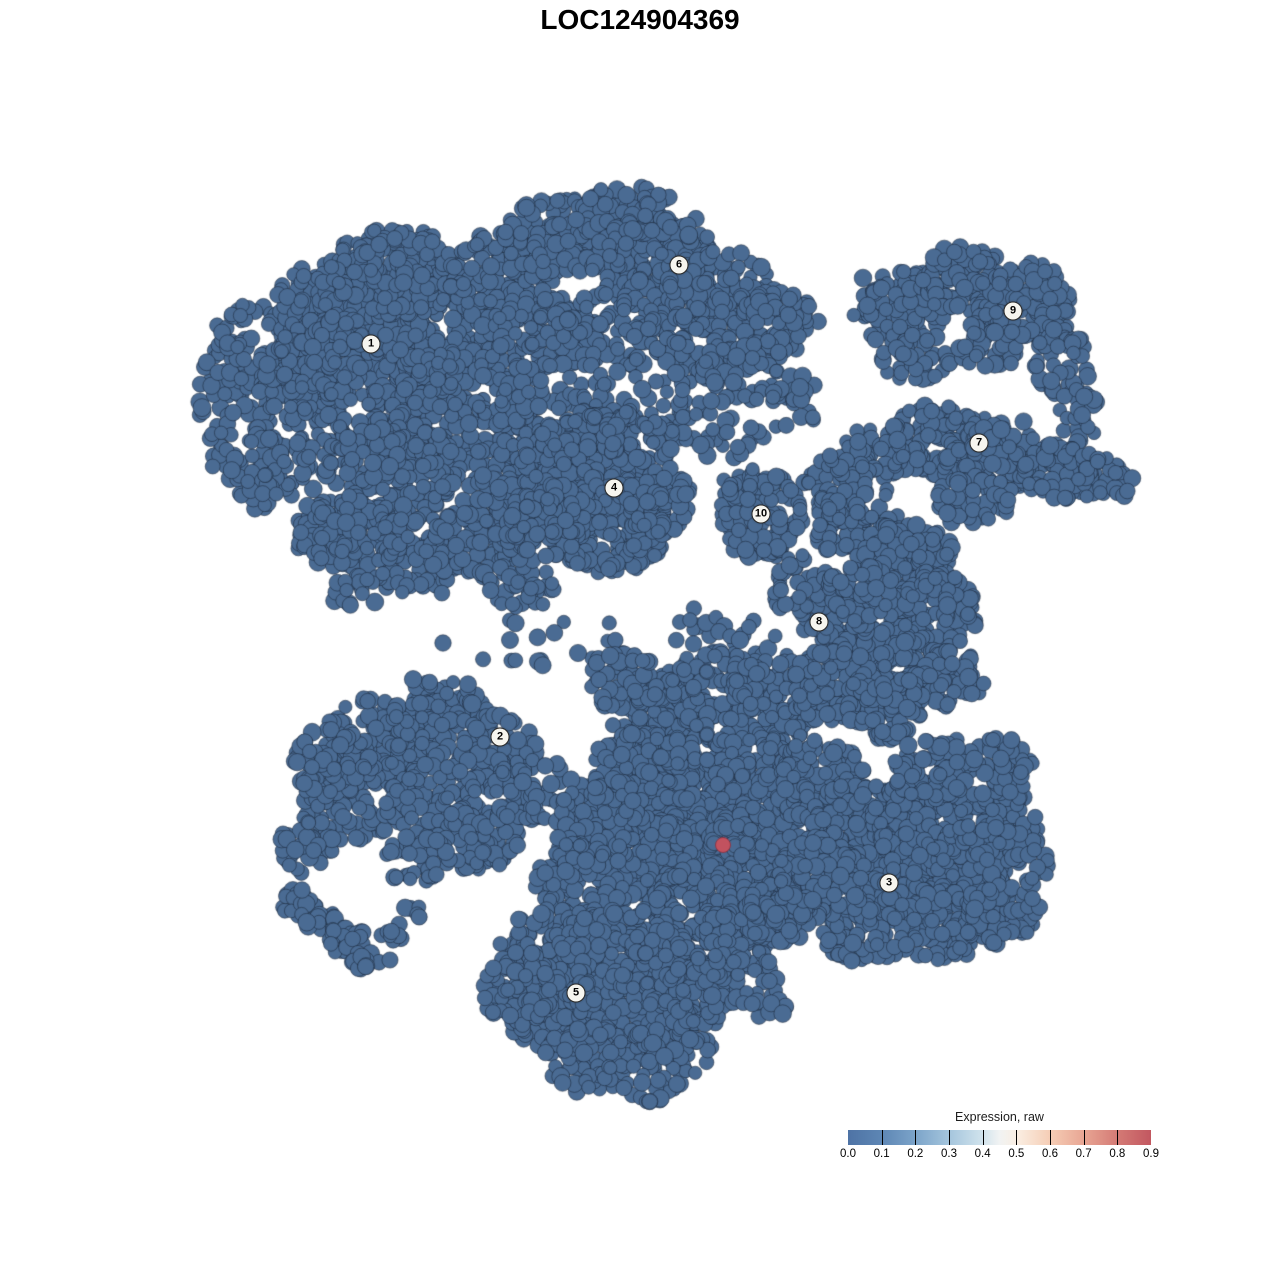 Image resolution: width=1280 pixels, height=1280 pixels. Describe the element at coordinates (1151, 1154) in the screenshot. I see `legend-tick-label: 0.9` at that location.